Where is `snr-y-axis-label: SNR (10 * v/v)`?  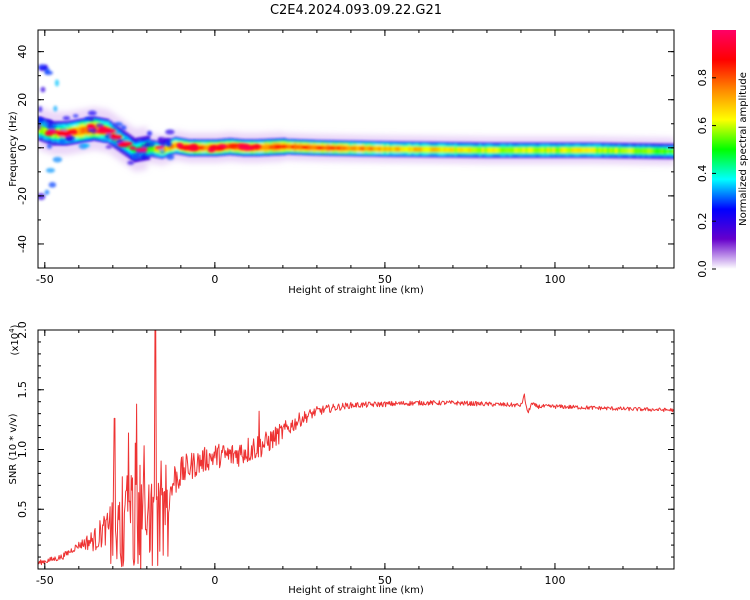
snr-y-axis-label: SNR (10 * v/v) is located at coordinates (13, 448).